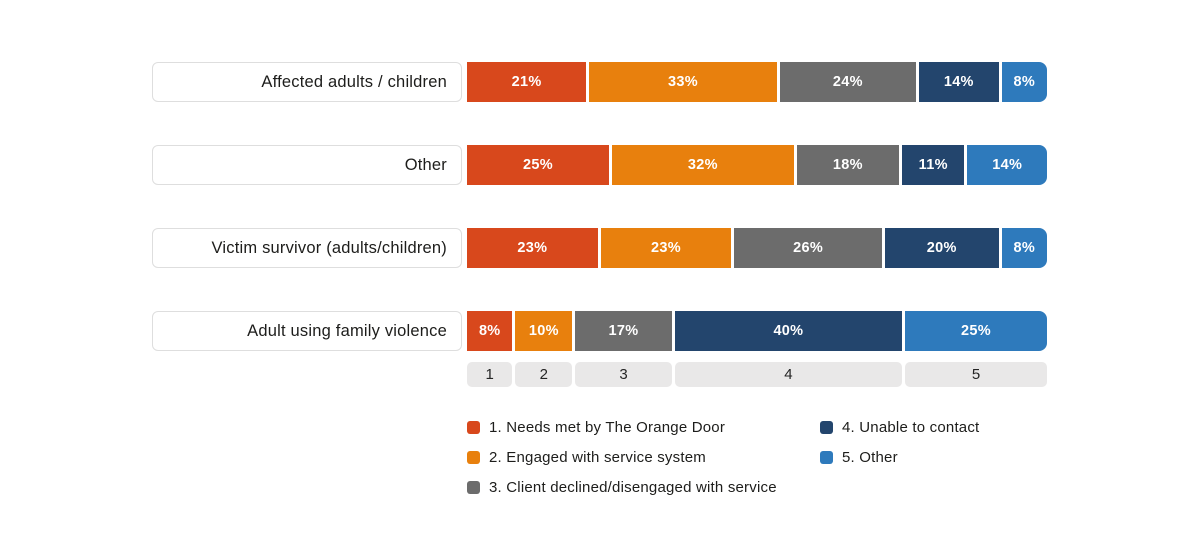 The height and width of the screenshot is (558, 1200). What do you see at coordinates (870, 457) in the screenshot?
I see `legend-label: 5. Other` at bounding box center [870, 457].